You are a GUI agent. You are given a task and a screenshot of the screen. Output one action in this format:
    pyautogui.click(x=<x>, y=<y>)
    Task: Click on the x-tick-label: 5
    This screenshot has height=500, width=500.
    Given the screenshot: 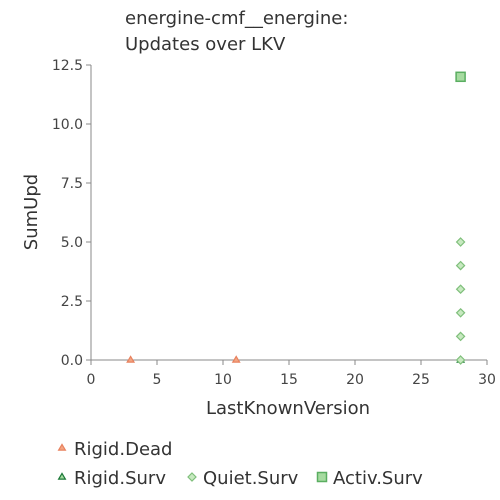 What is the action you would take?
    pyautogui.click(x=157, y=380)
    